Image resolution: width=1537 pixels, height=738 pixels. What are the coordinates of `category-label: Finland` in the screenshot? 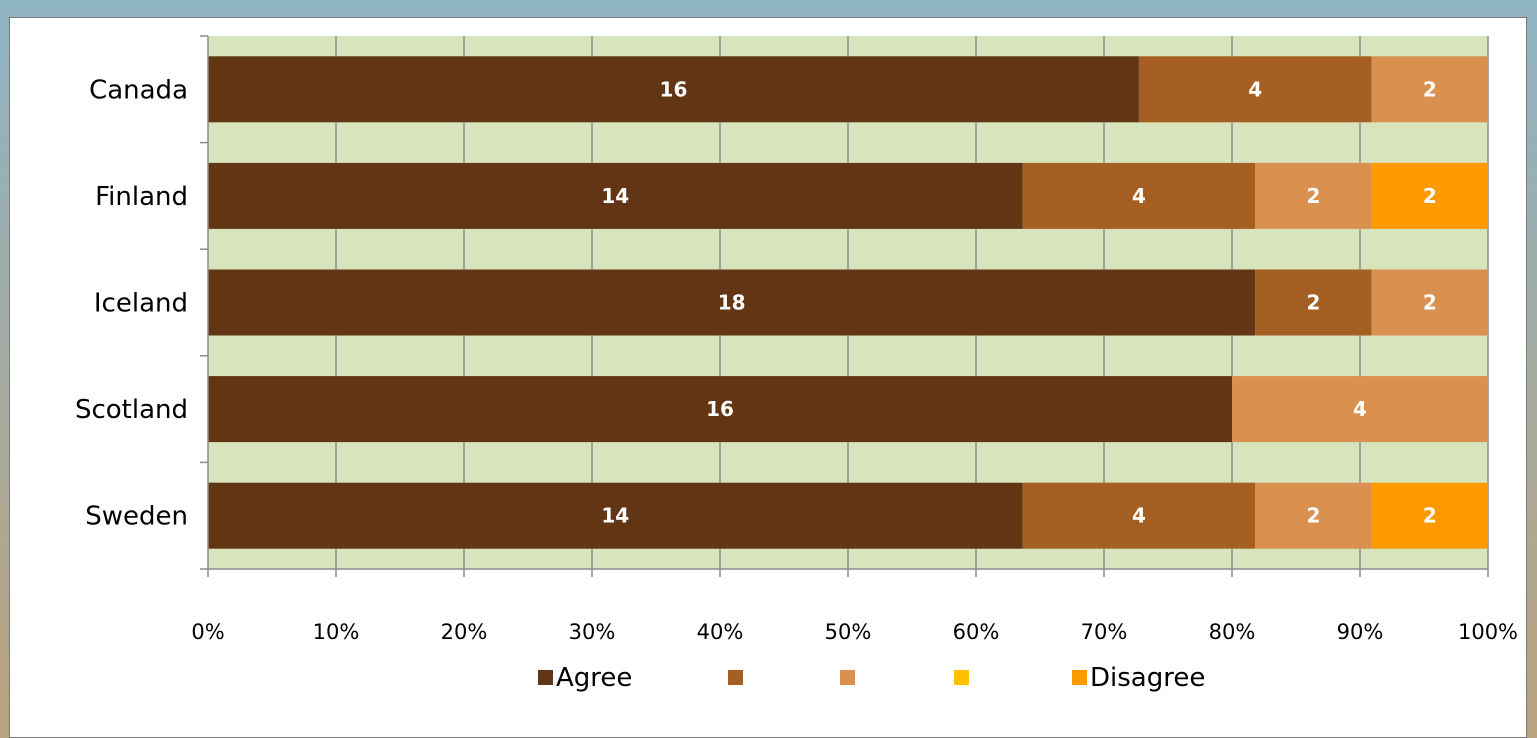 It's located at (141, 197).